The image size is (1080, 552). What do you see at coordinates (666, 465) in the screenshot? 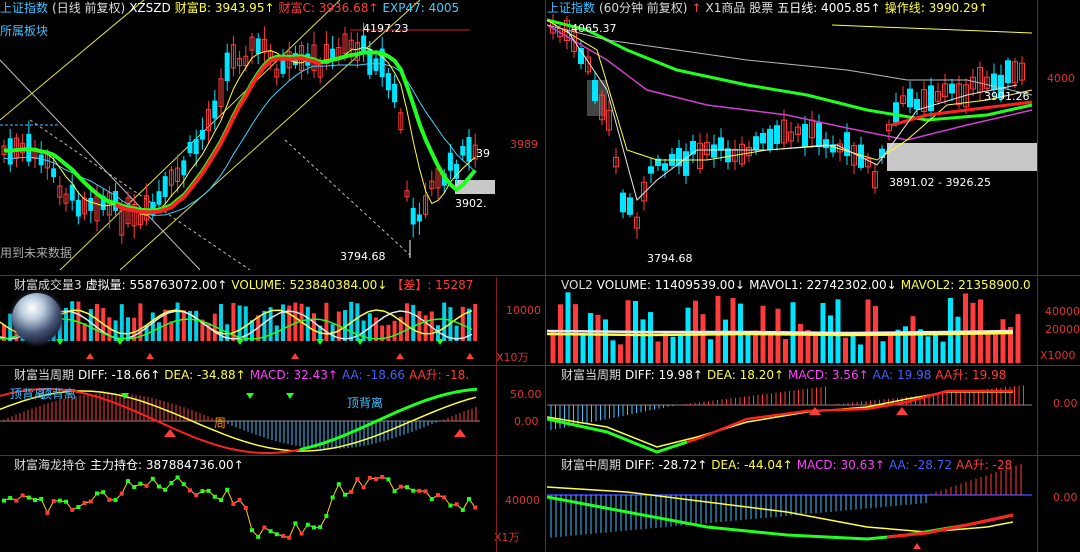
I see `mid-macd-diff: DIFF: -28.72↑` at bounding box center [666, 465].